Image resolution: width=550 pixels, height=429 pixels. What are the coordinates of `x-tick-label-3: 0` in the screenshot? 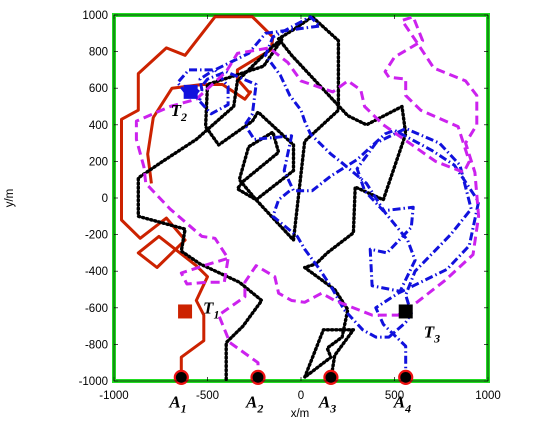 It's located at (301, 396).